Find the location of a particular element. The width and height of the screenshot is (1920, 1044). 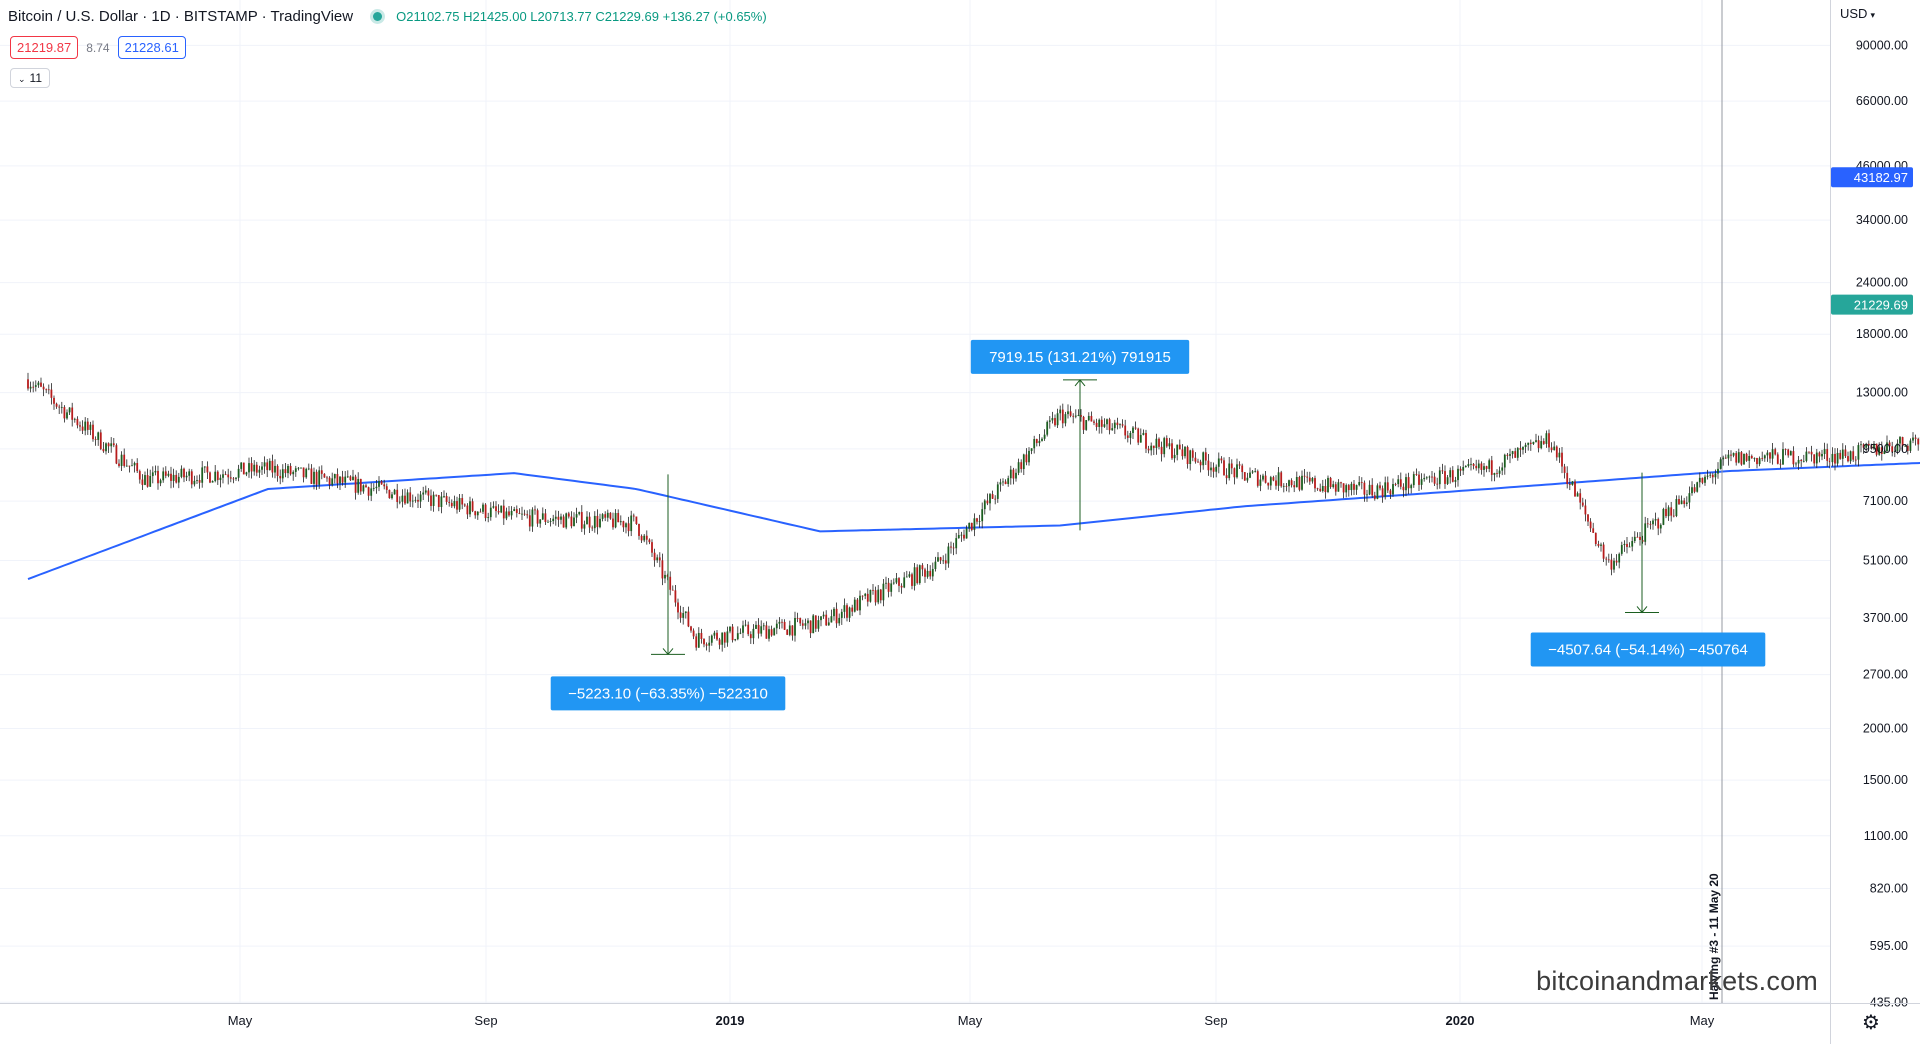

time-label: May is located at coordinates (1702, 1020).